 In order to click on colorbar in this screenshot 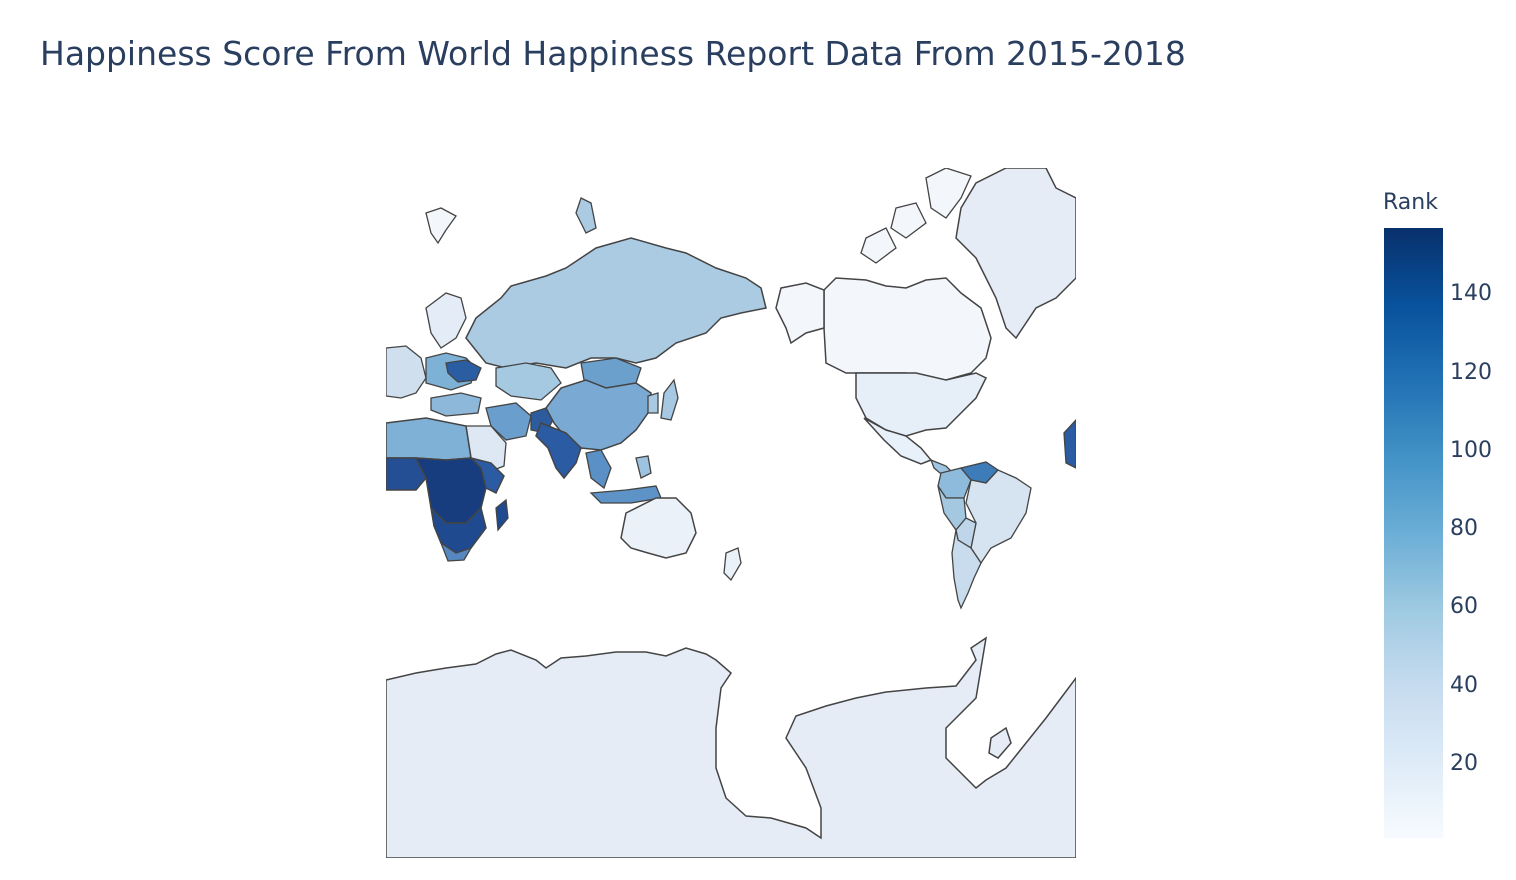, I will do `click(1413, 533)`.